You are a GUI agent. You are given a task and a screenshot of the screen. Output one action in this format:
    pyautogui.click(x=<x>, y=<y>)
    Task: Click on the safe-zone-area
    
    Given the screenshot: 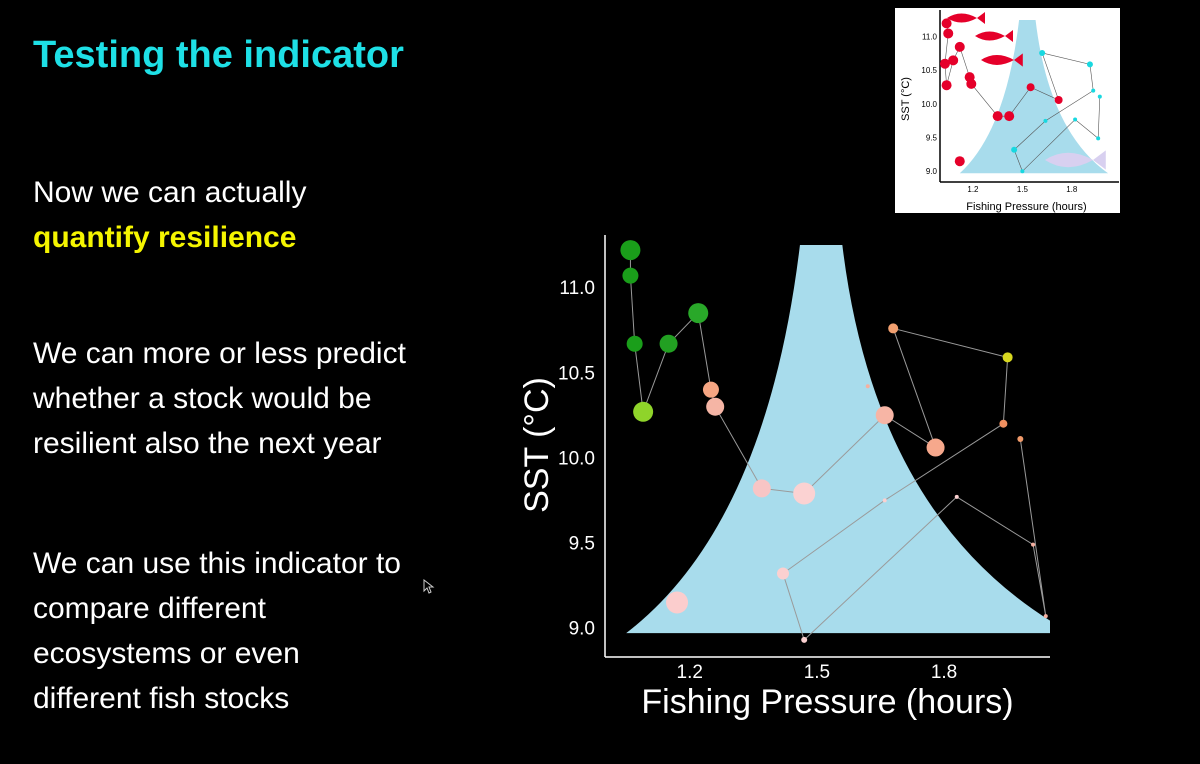 What is the action you would take?
    pyautogui.click(x=1034, y=97)
    